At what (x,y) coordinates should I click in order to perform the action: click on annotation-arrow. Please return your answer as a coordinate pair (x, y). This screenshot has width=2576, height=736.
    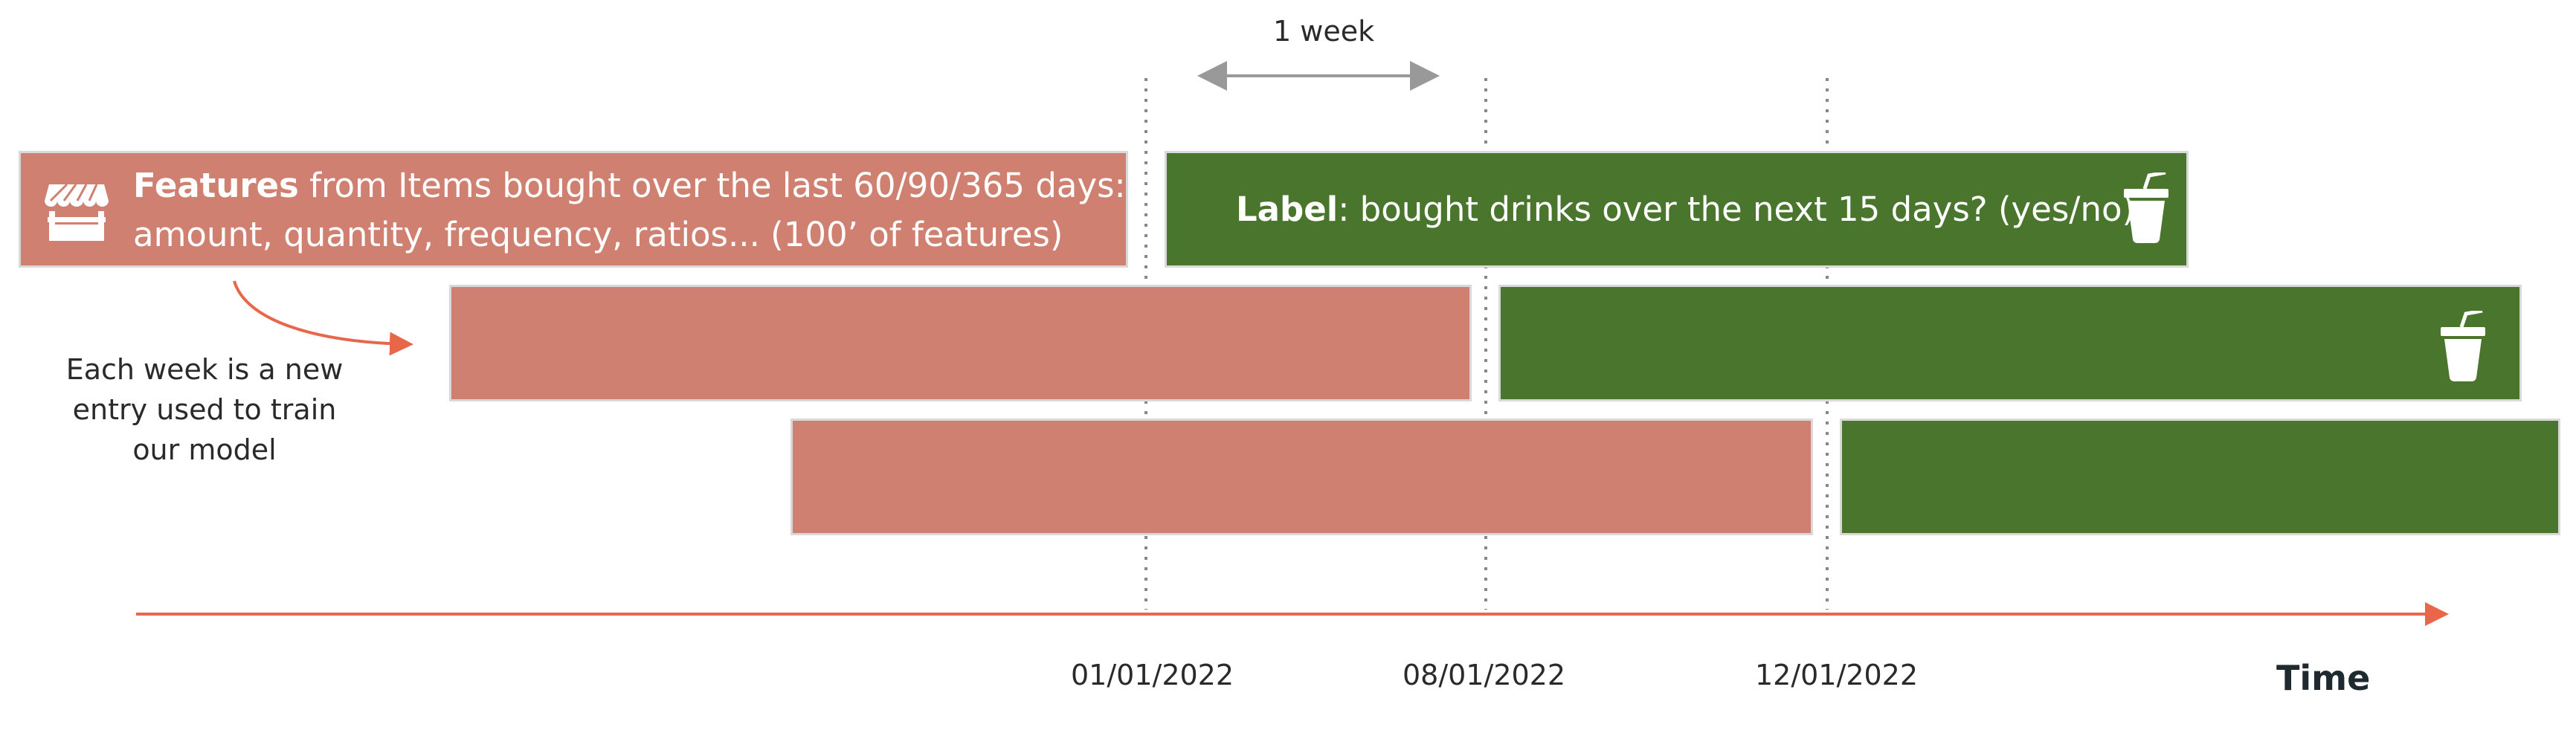
    Looking at the image, I should click on (323, 318).